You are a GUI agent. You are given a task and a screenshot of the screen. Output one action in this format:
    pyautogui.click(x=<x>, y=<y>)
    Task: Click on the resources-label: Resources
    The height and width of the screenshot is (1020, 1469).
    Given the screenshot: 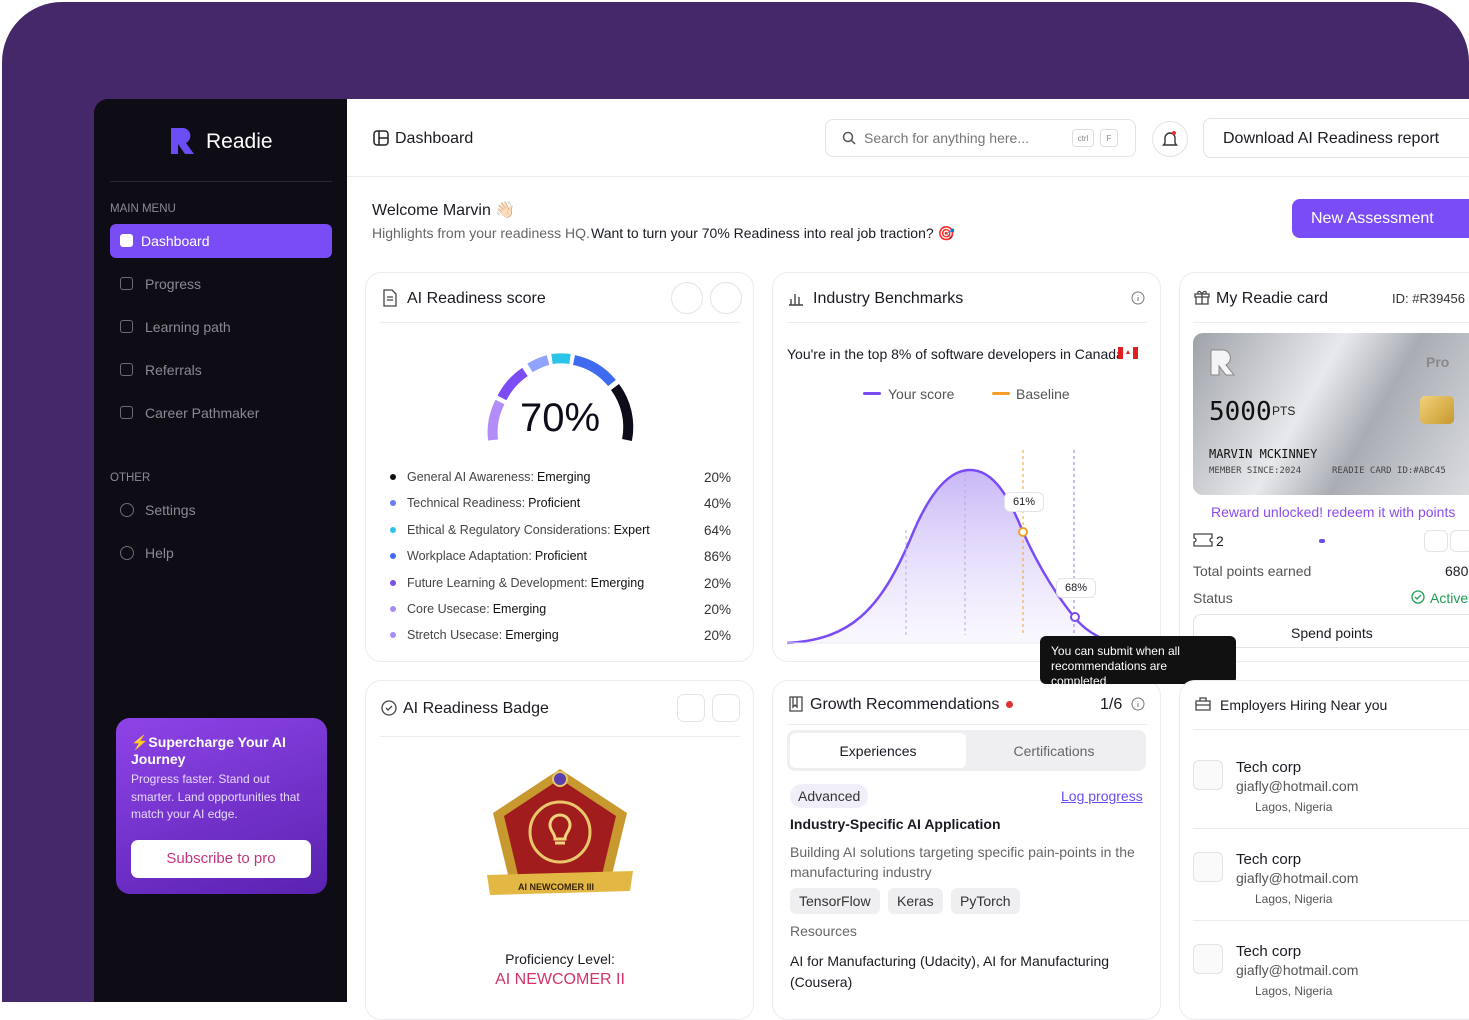 What is the action you would take?
    pyautogui.click(x=823, y=931)
    